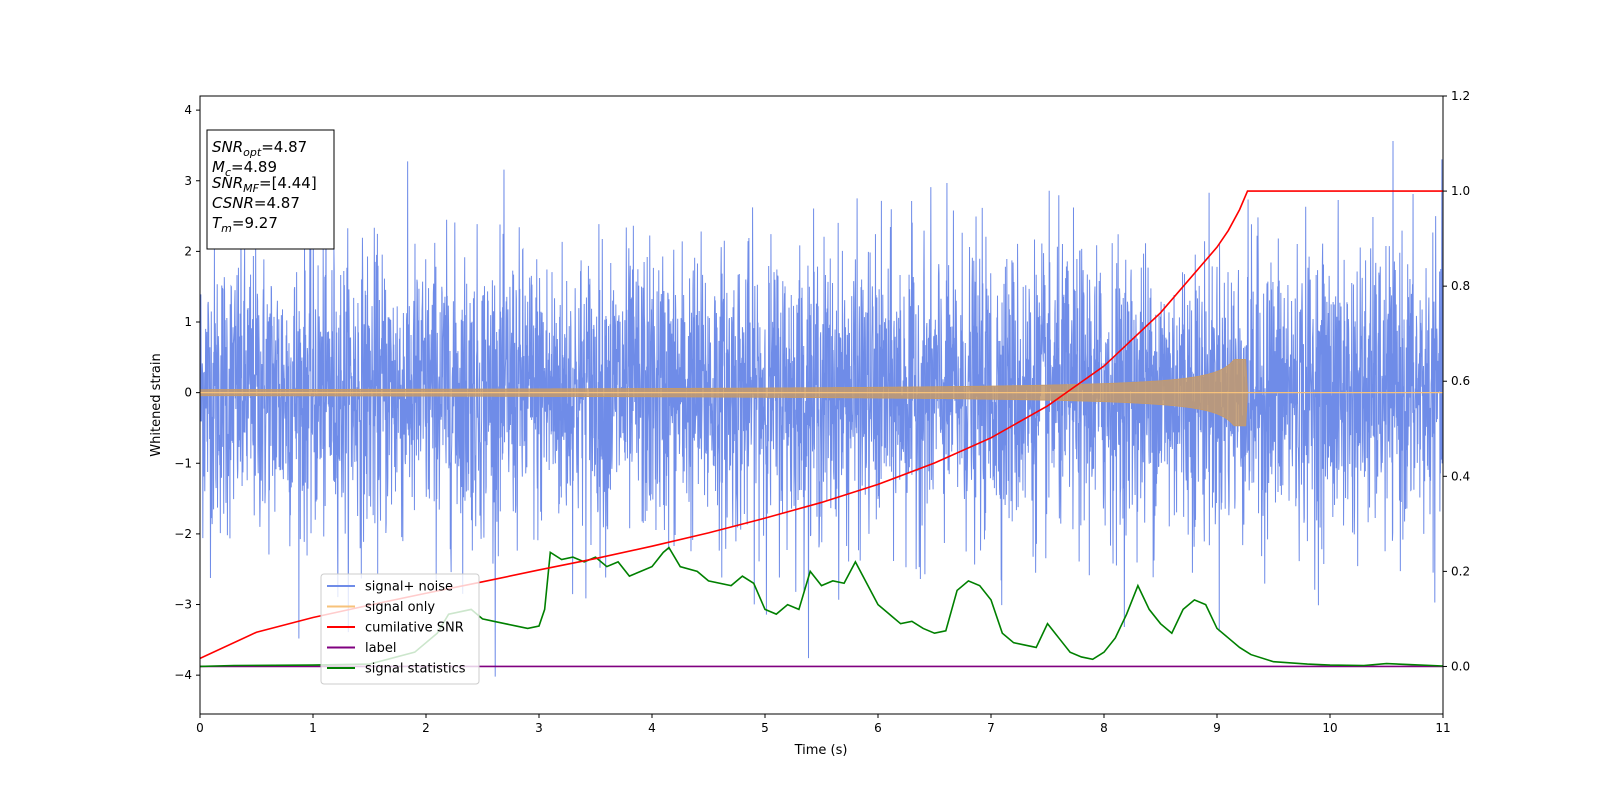 This screenshot has width=1600, height=800. Describe the element at coordinates (183, 463) in the screenshot. I see `y-tick-label: −1` at that location.